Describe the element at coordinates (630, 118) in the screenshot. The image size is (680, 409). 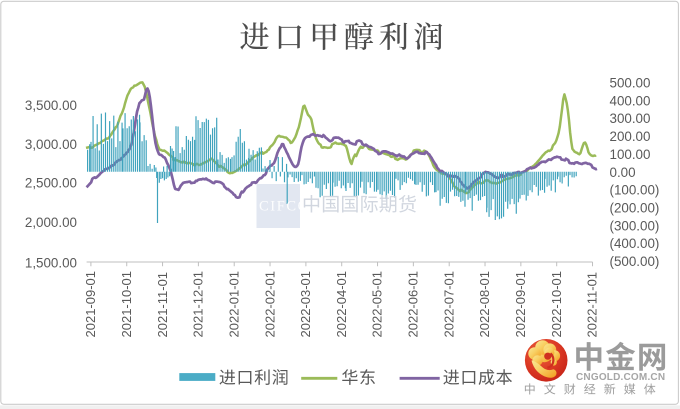
I see `svg-text: 300.00` at that location.